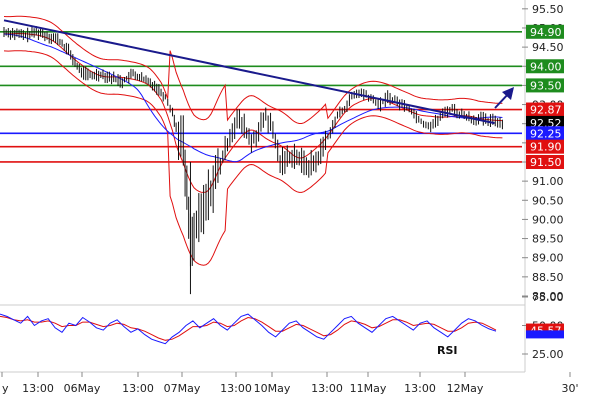 Image resolution: width=590 pixels, height=400 pixels. Describe the element at coordinates (548, 200) in the screenshot. I see `y-tick-label: 90.50` at that location.